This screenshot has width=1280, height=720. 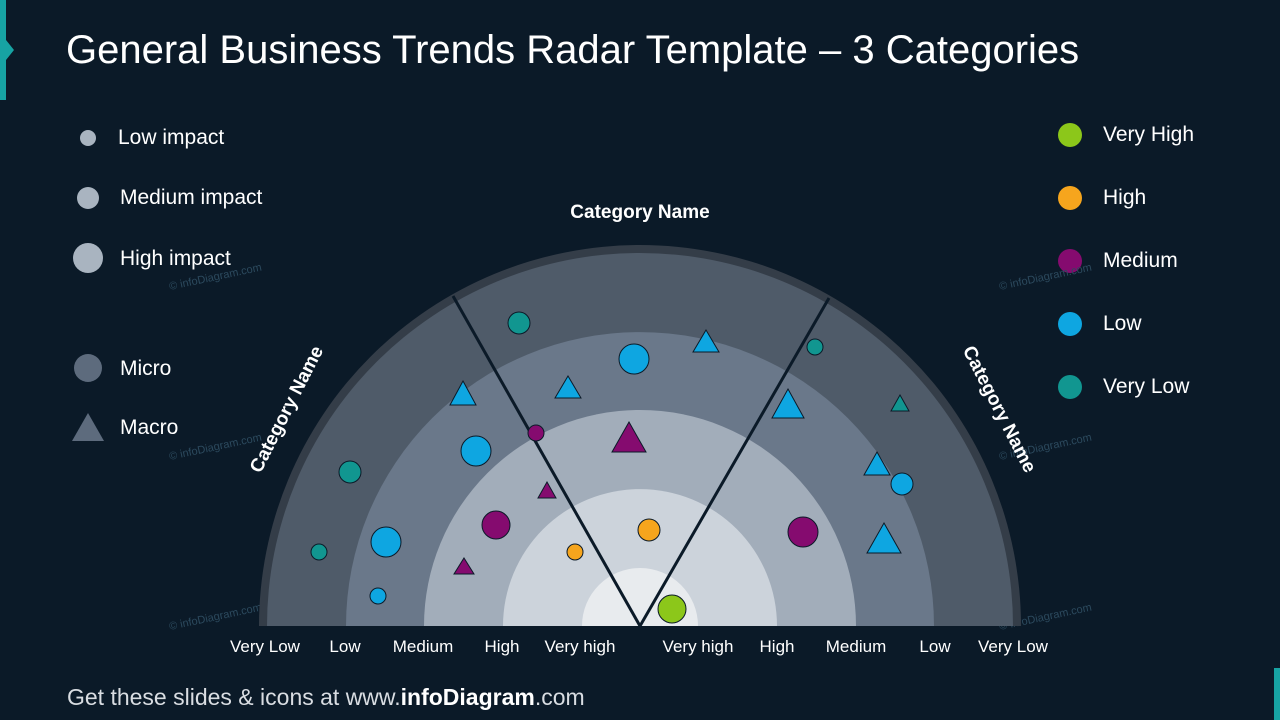 I want to click on legend-label: Very High, so click(x=1149, y=134).